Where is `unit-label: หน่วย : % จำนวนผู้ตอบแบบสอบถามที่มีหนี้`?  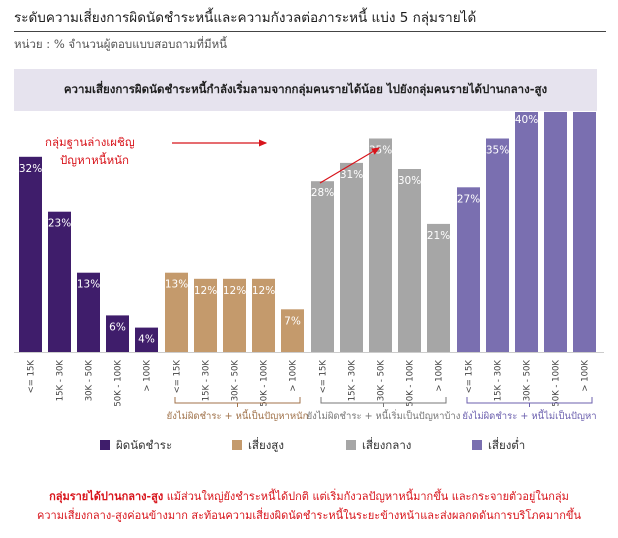
unit-label: หน่วย : % จำนวนผู้ตอบแบบสอบถามที่มีหนี้ is located at coordinates (121, 44).